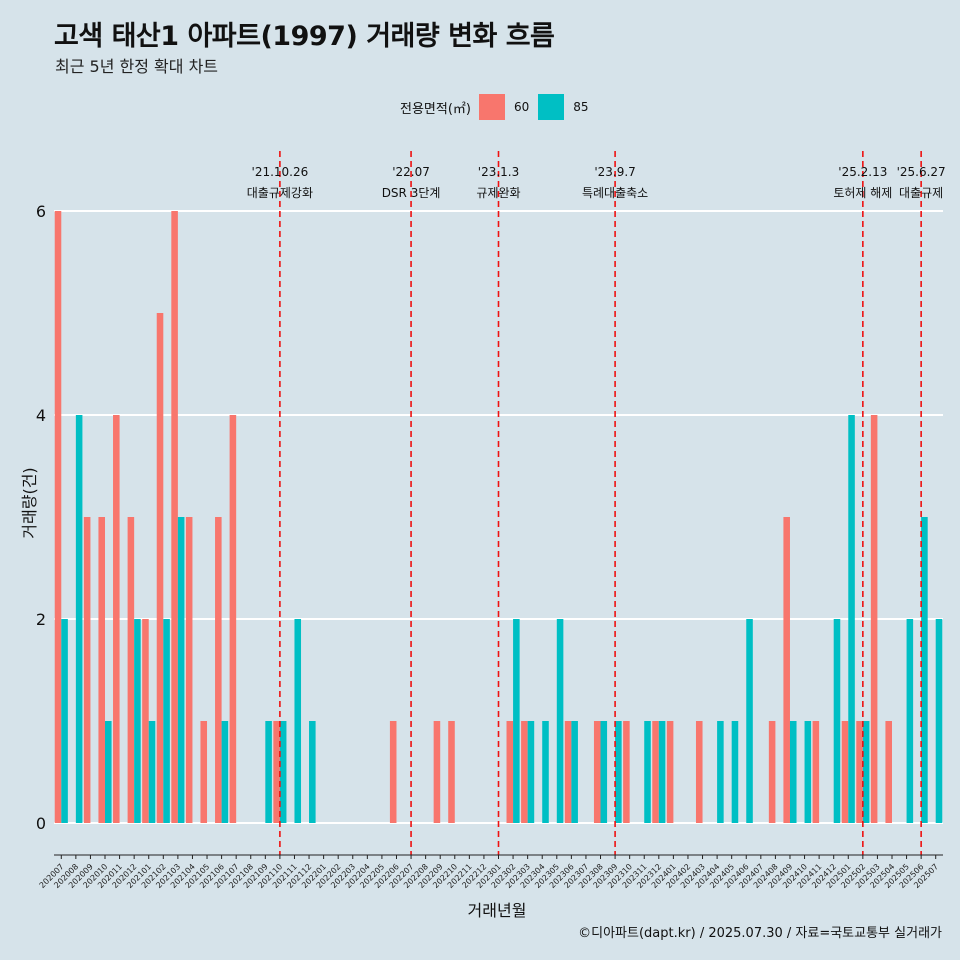 The height and width of the screenshot is (960, 960). What do you see at coordinates (862, 172) in the screenshot?
I see `event-date: '25.2.13` at bounding box center [862, 172].